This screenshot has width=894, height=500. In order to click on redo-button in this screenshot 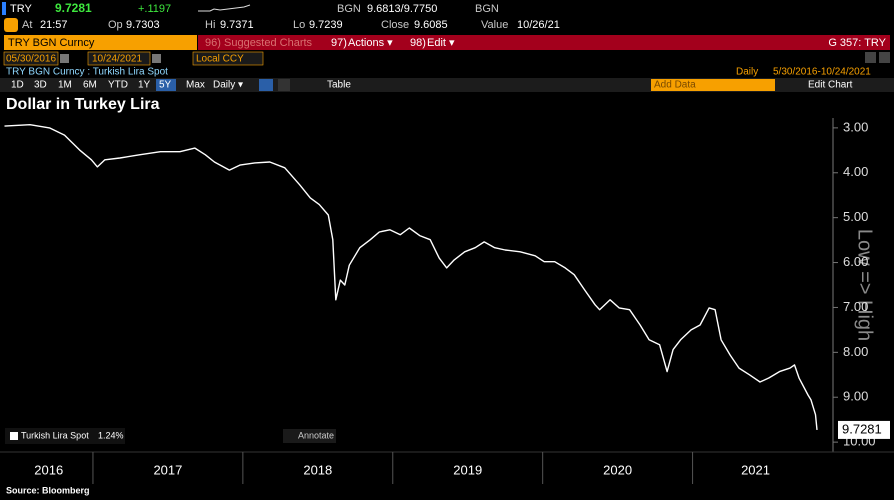, I will do `click(884, 57)`.